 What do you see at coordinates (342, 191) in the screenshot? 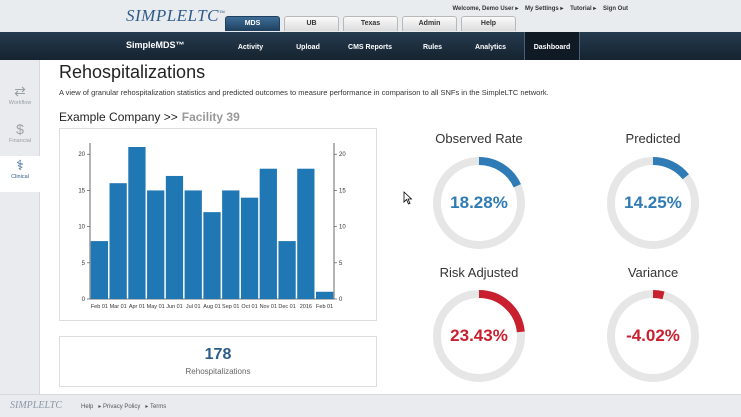
I see `y-tick-label-right: 15` at bounding box center [342, 191].